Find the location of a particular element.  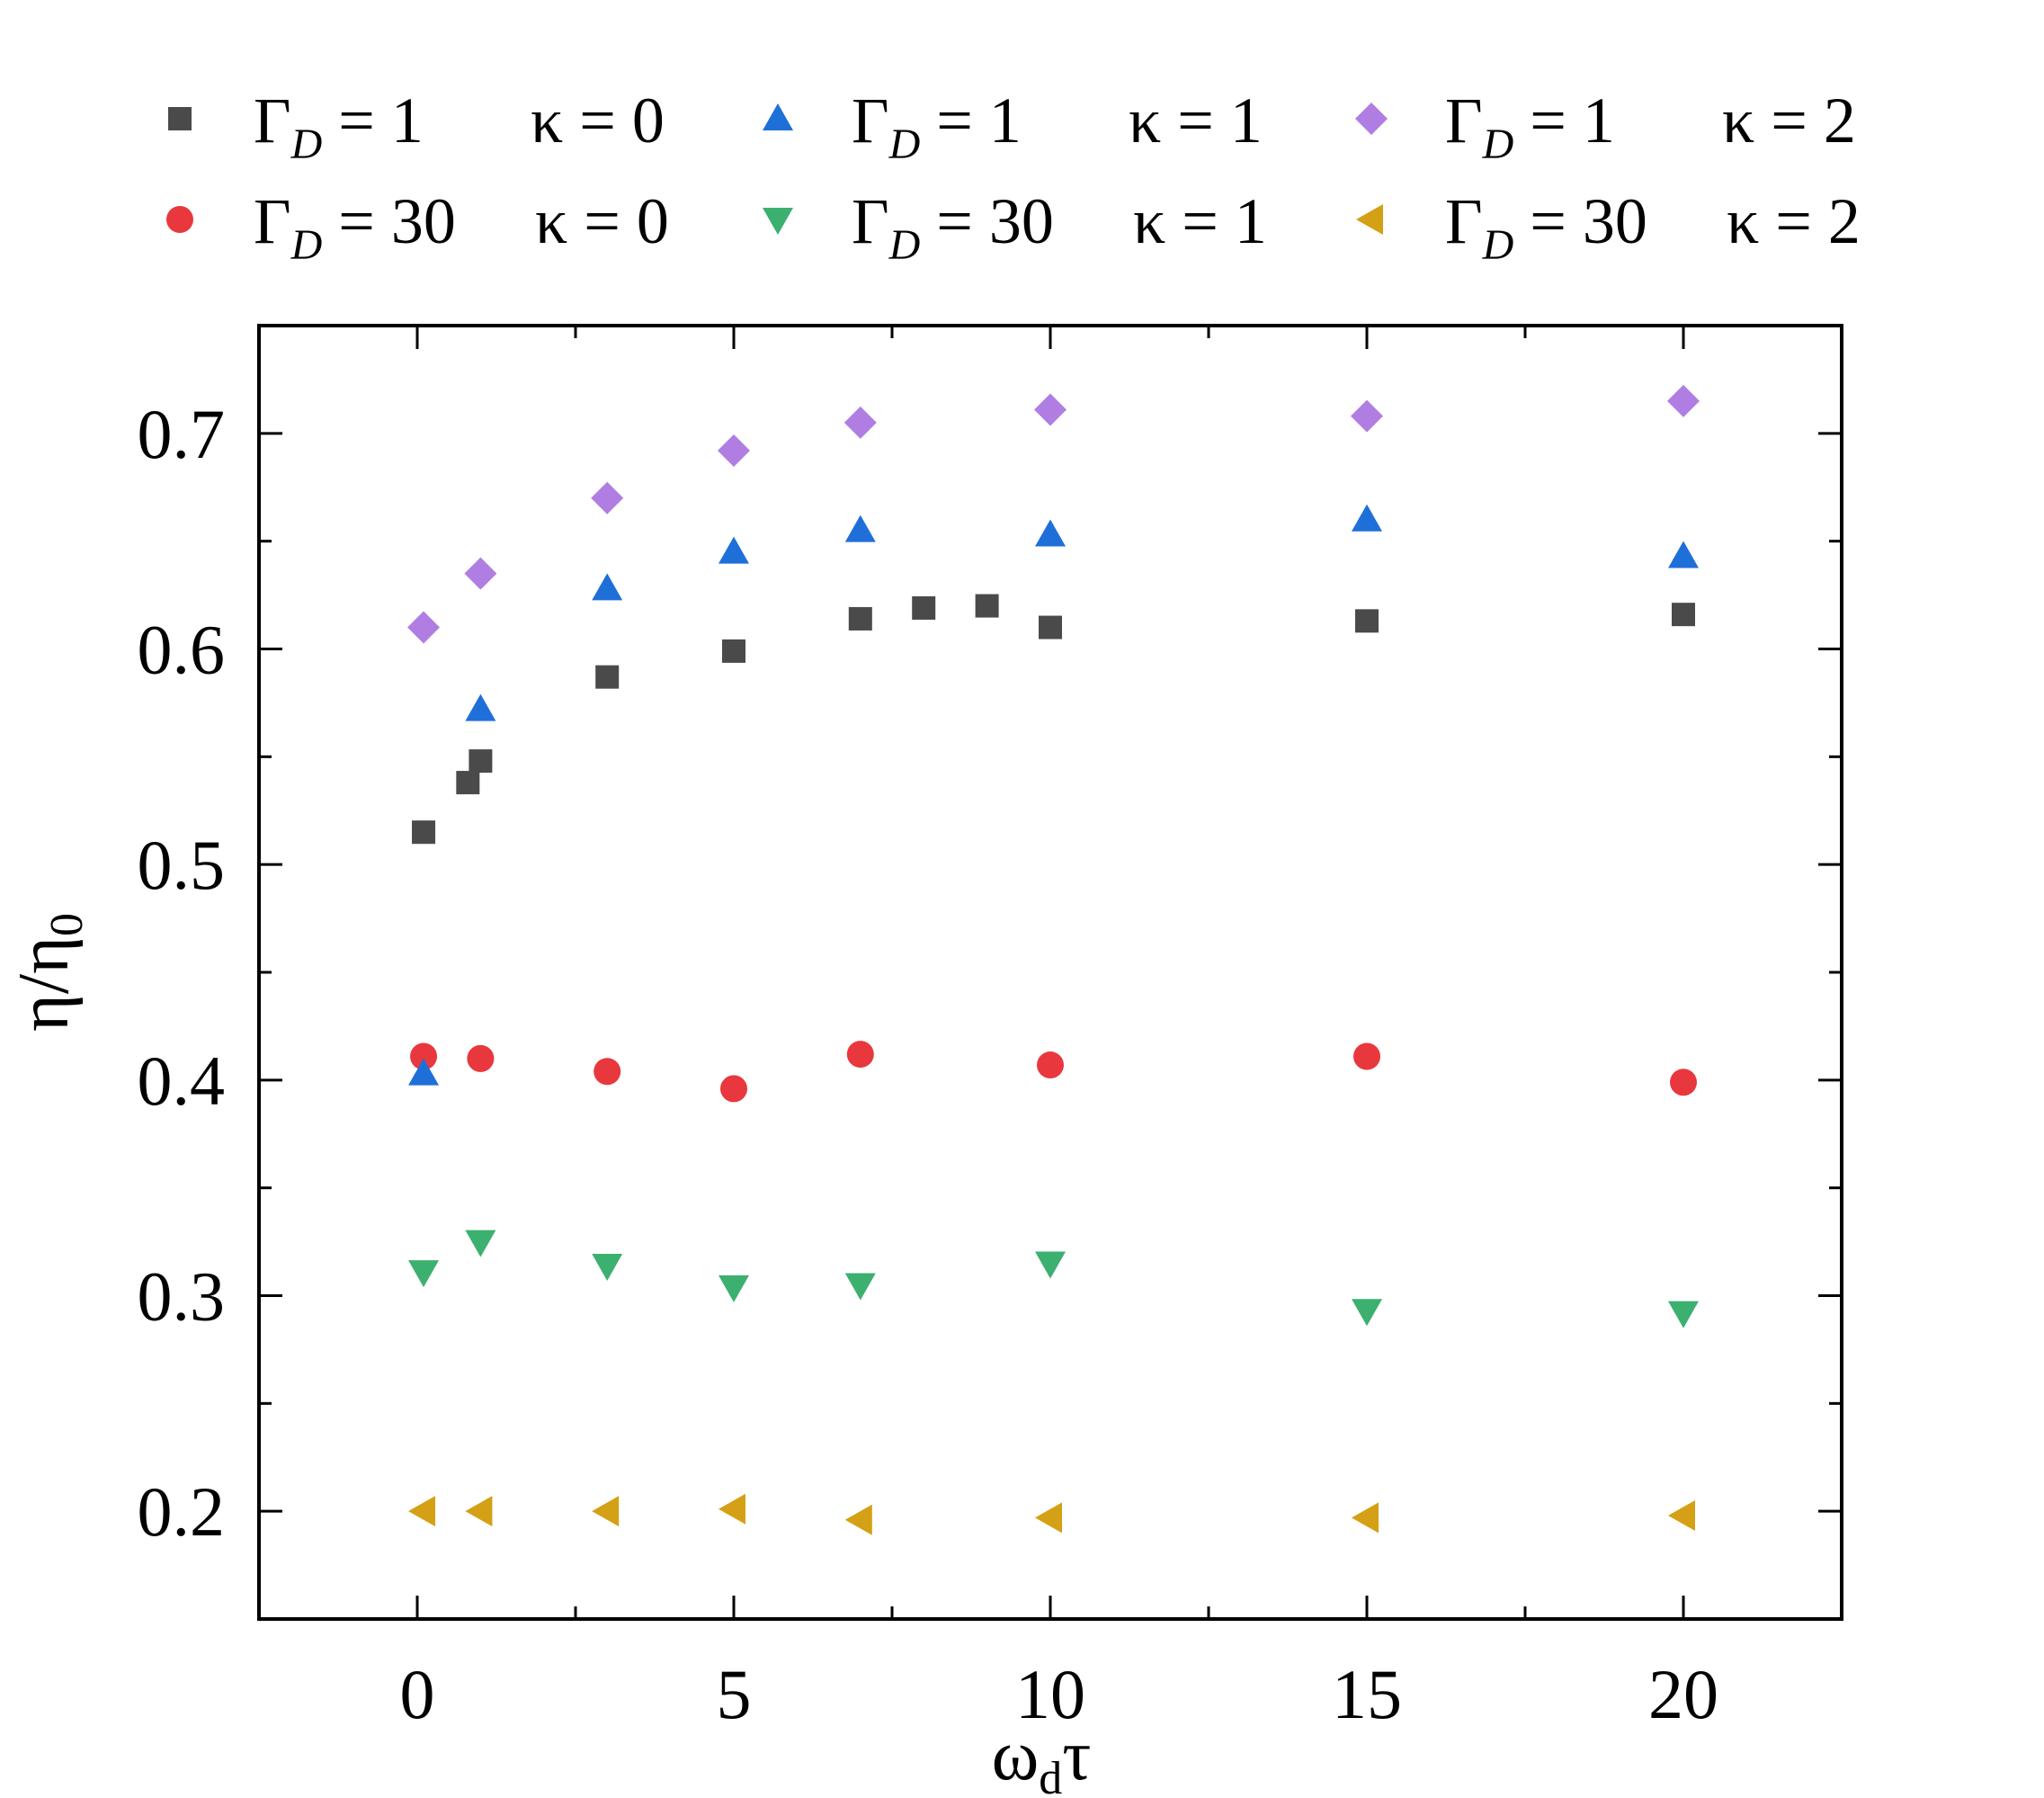

x-axis-label: ωdτ is located at coordinates (1042, 1757).